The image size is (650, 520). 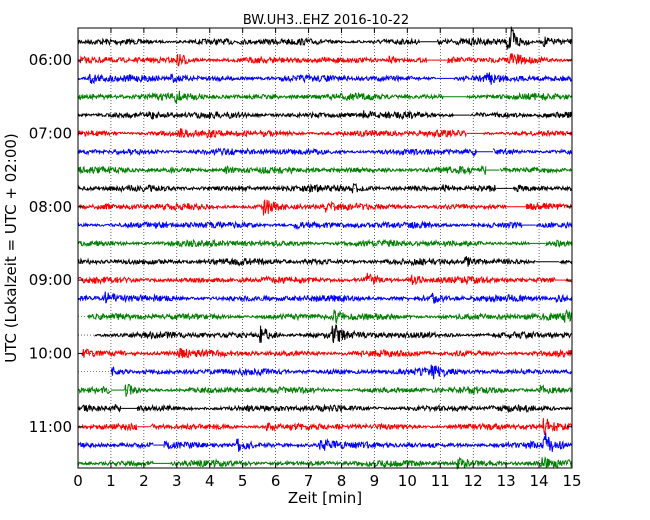 What do you see at coordinates (50, 133) in the screenshot?
I see `y-tick-label: 07:00` at bounding box center [50, 133].